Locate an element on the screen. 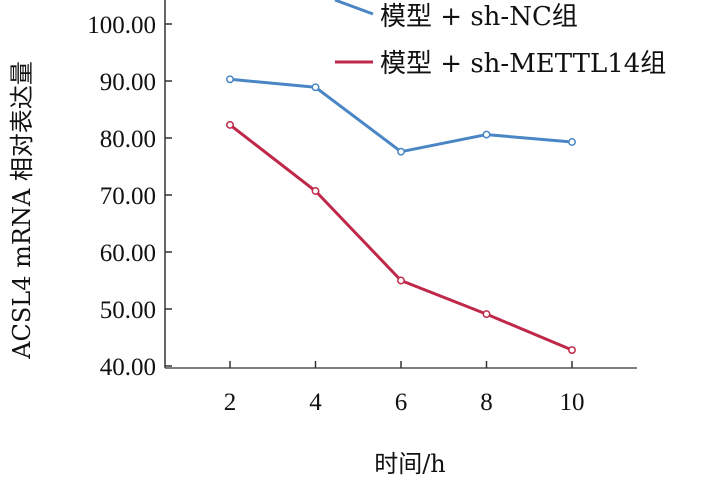  x-tick-label: 2 is located at coordinates (230, 402).